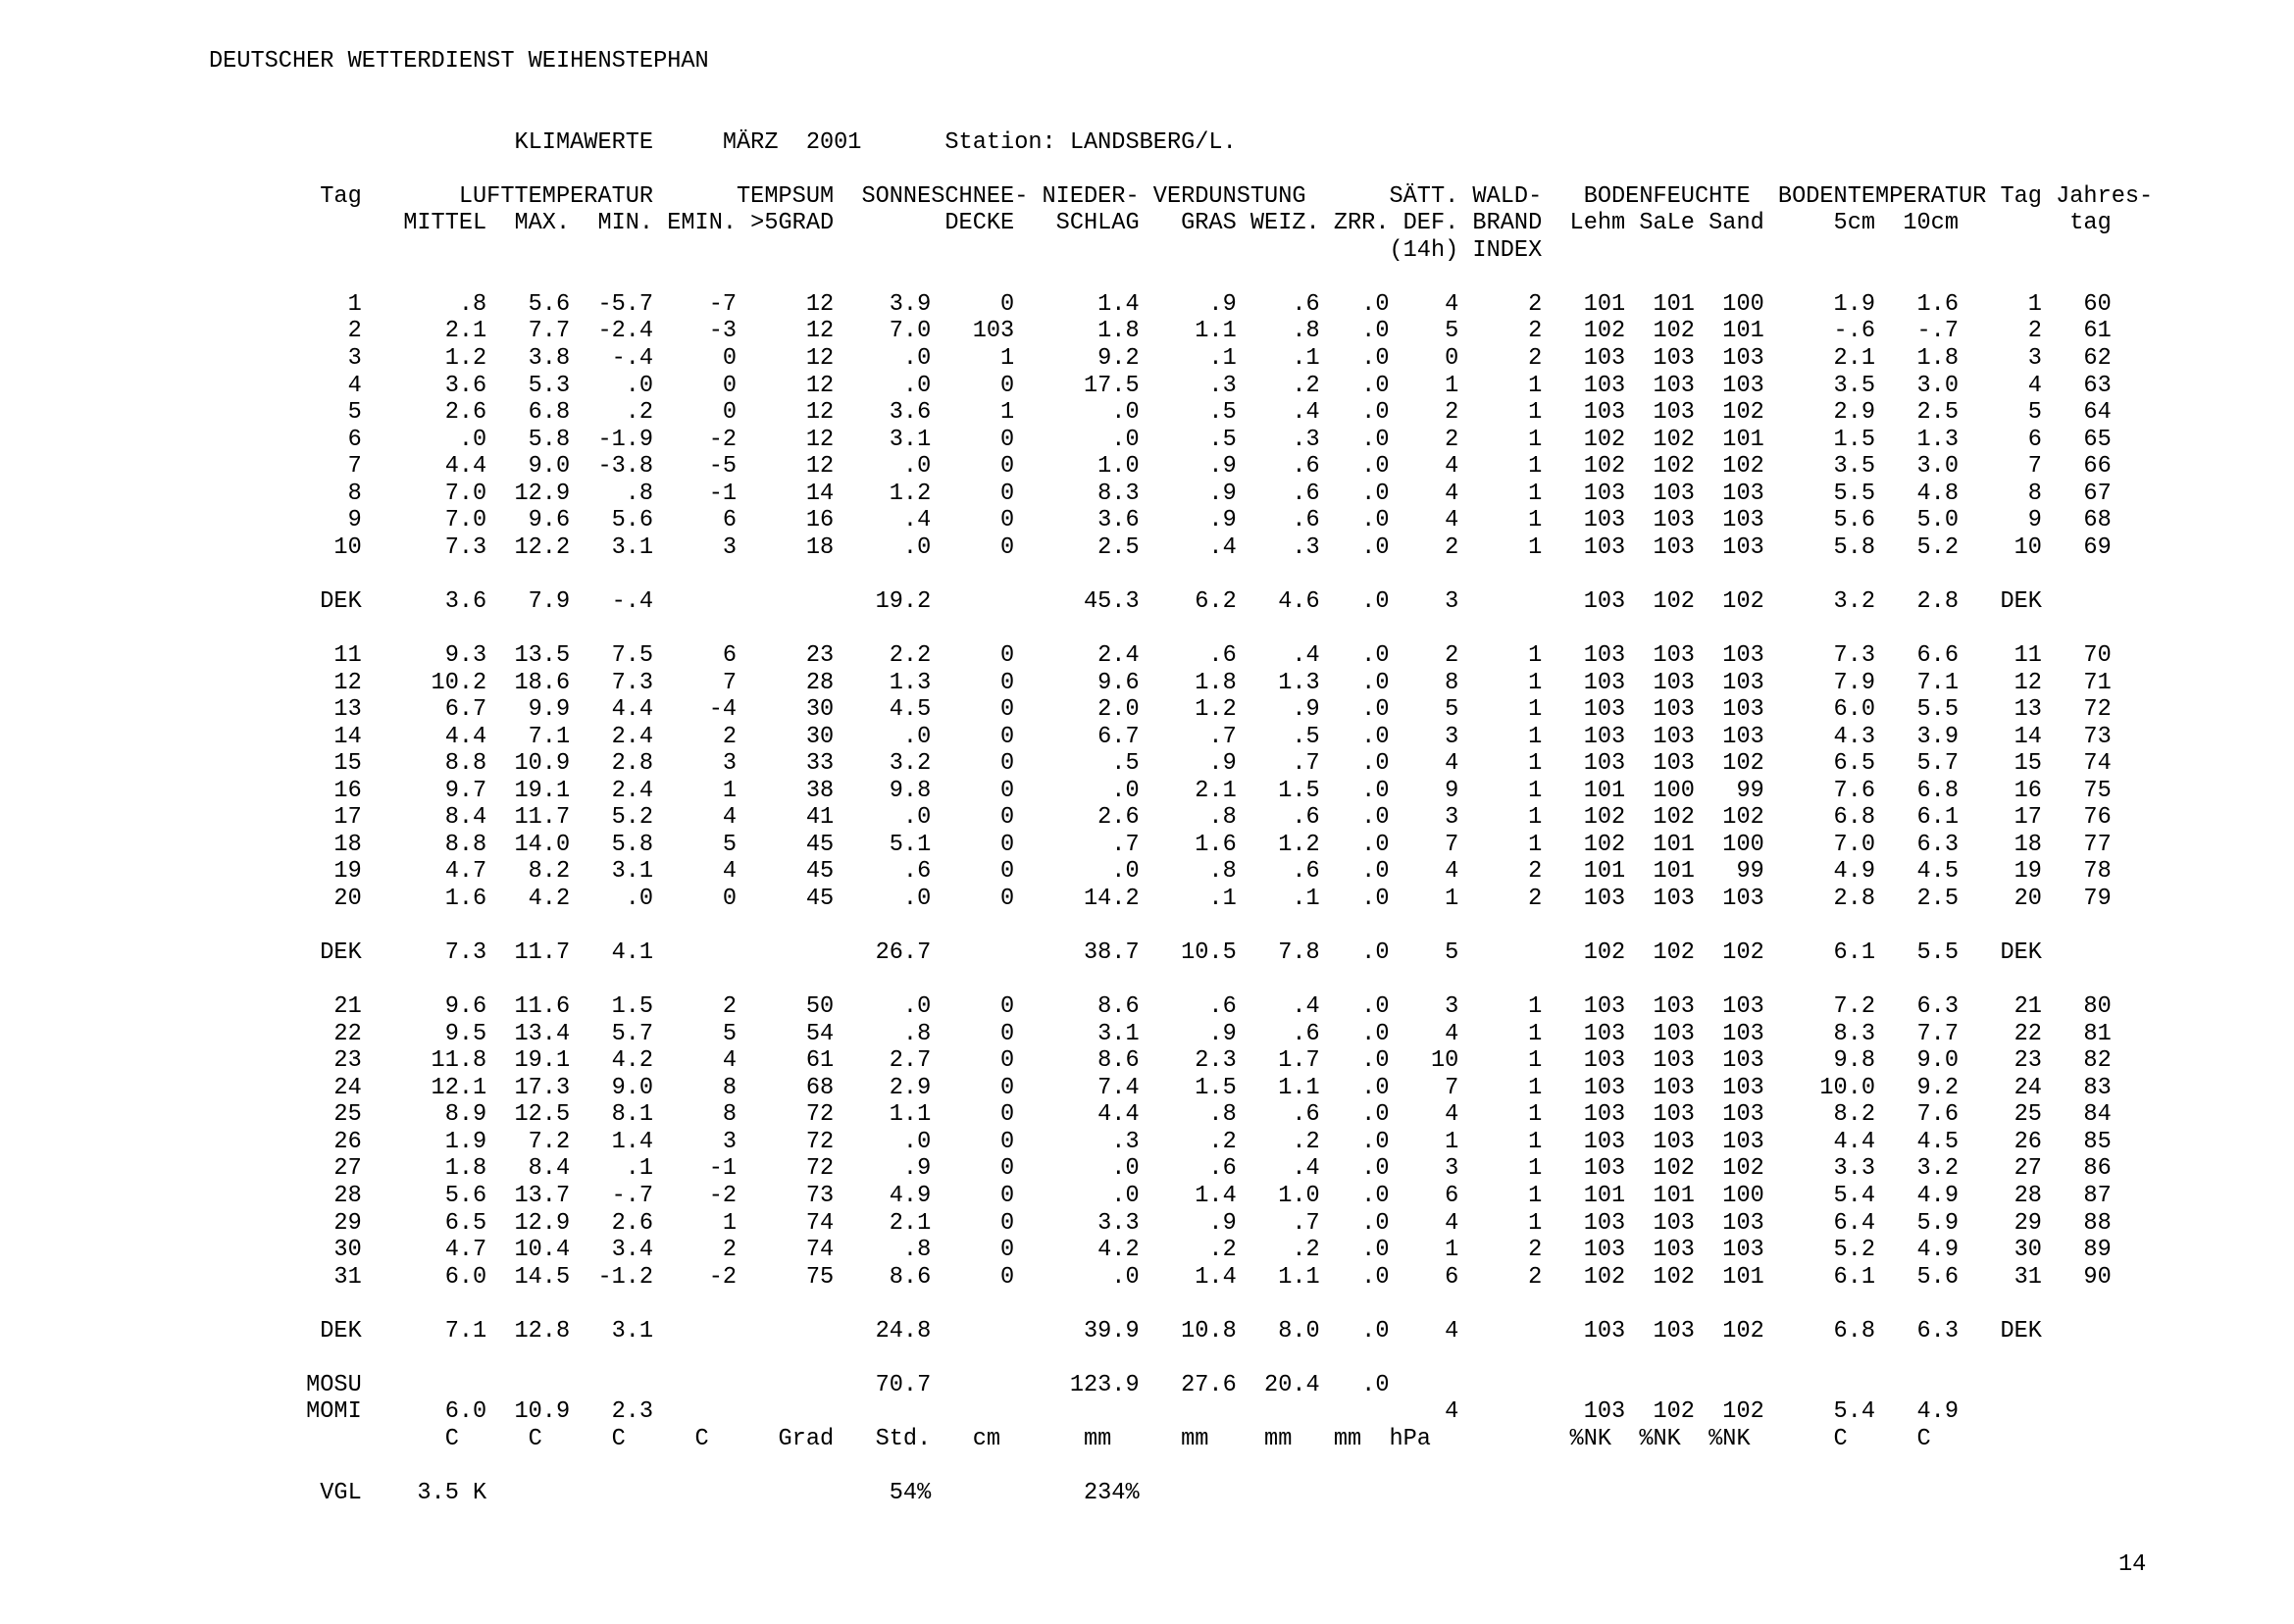 This screenshot has width=2294, height=1624. Describe the element at coordinates (2132, 1561) in the screenshot. I see `page-number: 14` at that location.